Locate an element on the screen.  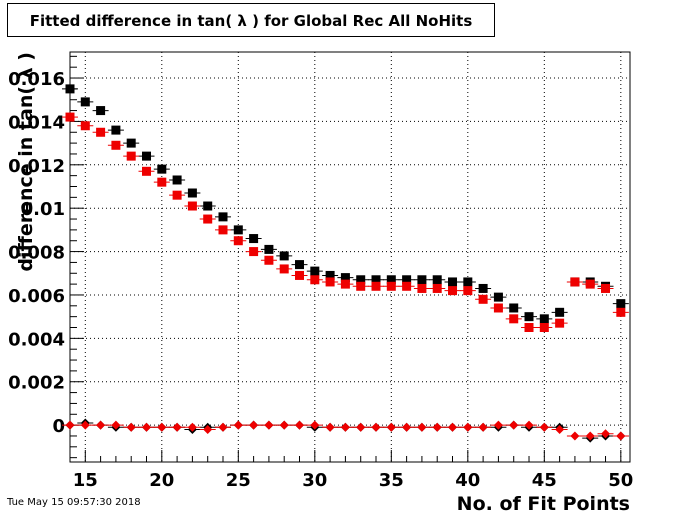
y-axis-title: difference in tan( λ ) is located at coordinates (26, 162).